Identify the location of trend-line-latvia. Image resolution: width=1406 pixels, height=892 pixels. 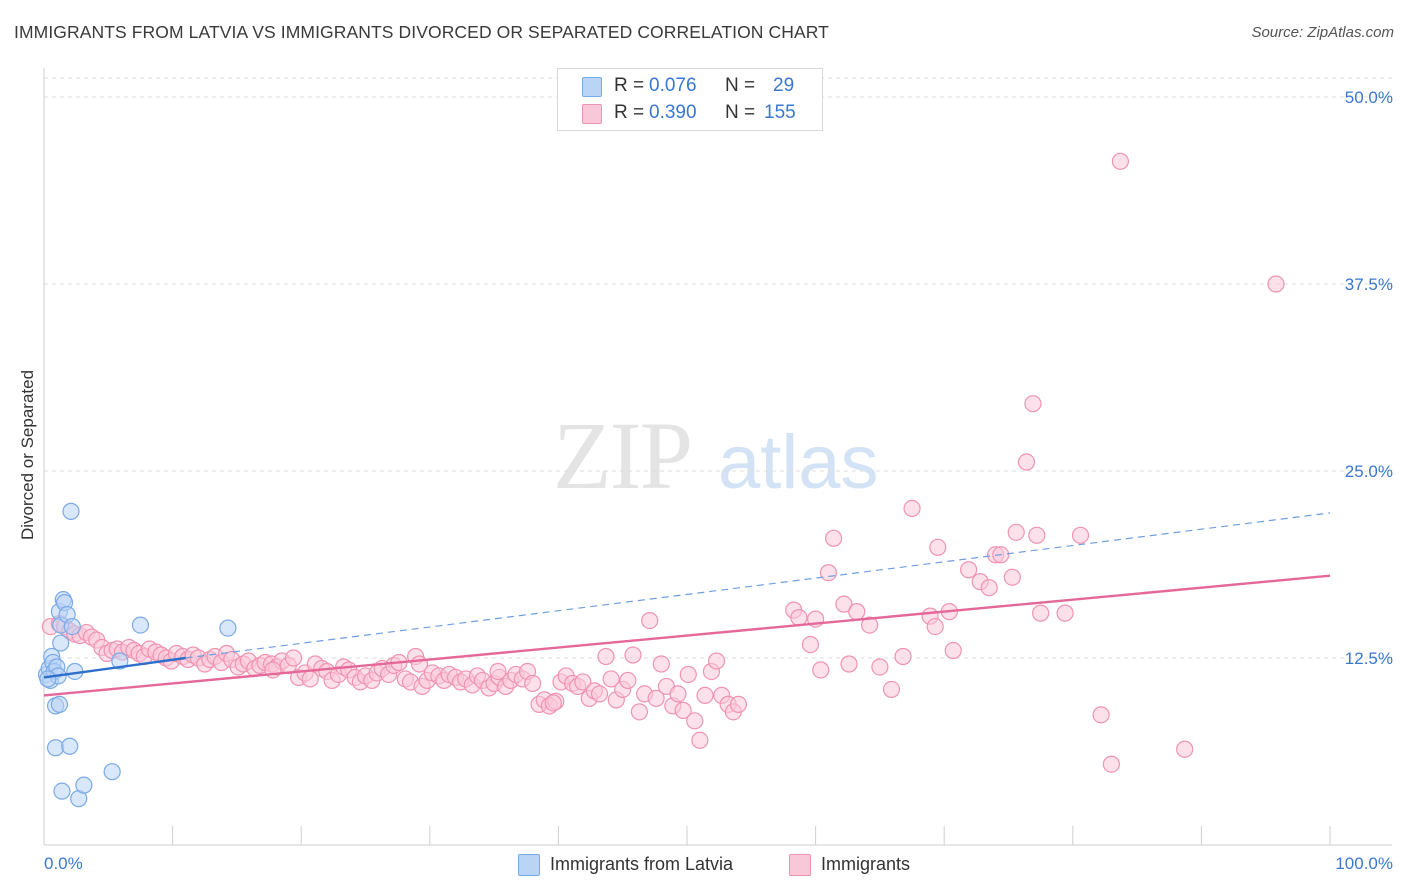
(114, 667).